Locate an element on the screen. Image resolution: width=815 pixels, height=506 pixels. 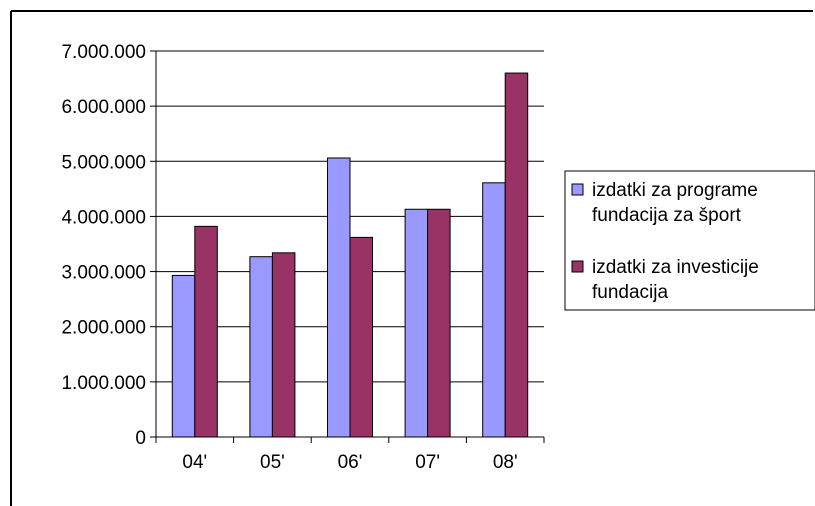
y-tick-label: 3.000.000 is located at coordinates (103, 273).